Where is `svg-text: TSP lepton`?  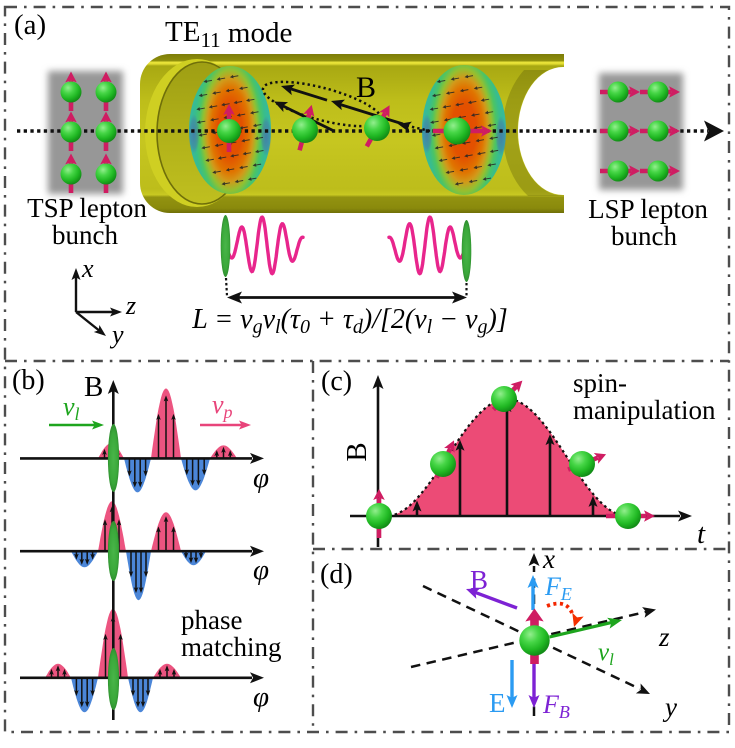
svg-text: TSP lepton is located at coordinates (87, 208).